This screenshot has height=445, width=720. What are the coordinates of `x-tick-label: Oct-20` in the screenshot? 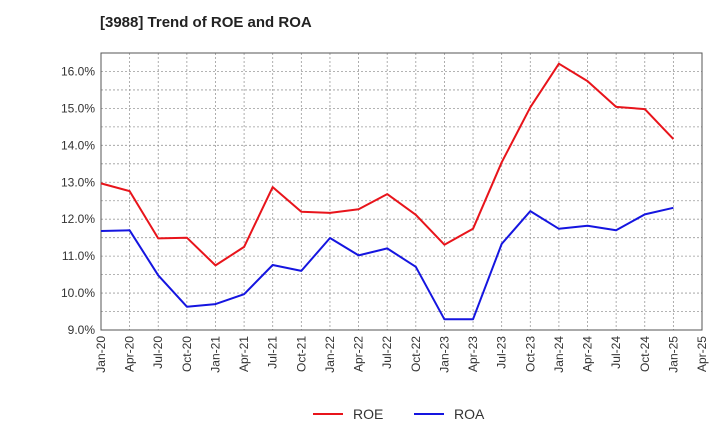 It's located at (187, 354).